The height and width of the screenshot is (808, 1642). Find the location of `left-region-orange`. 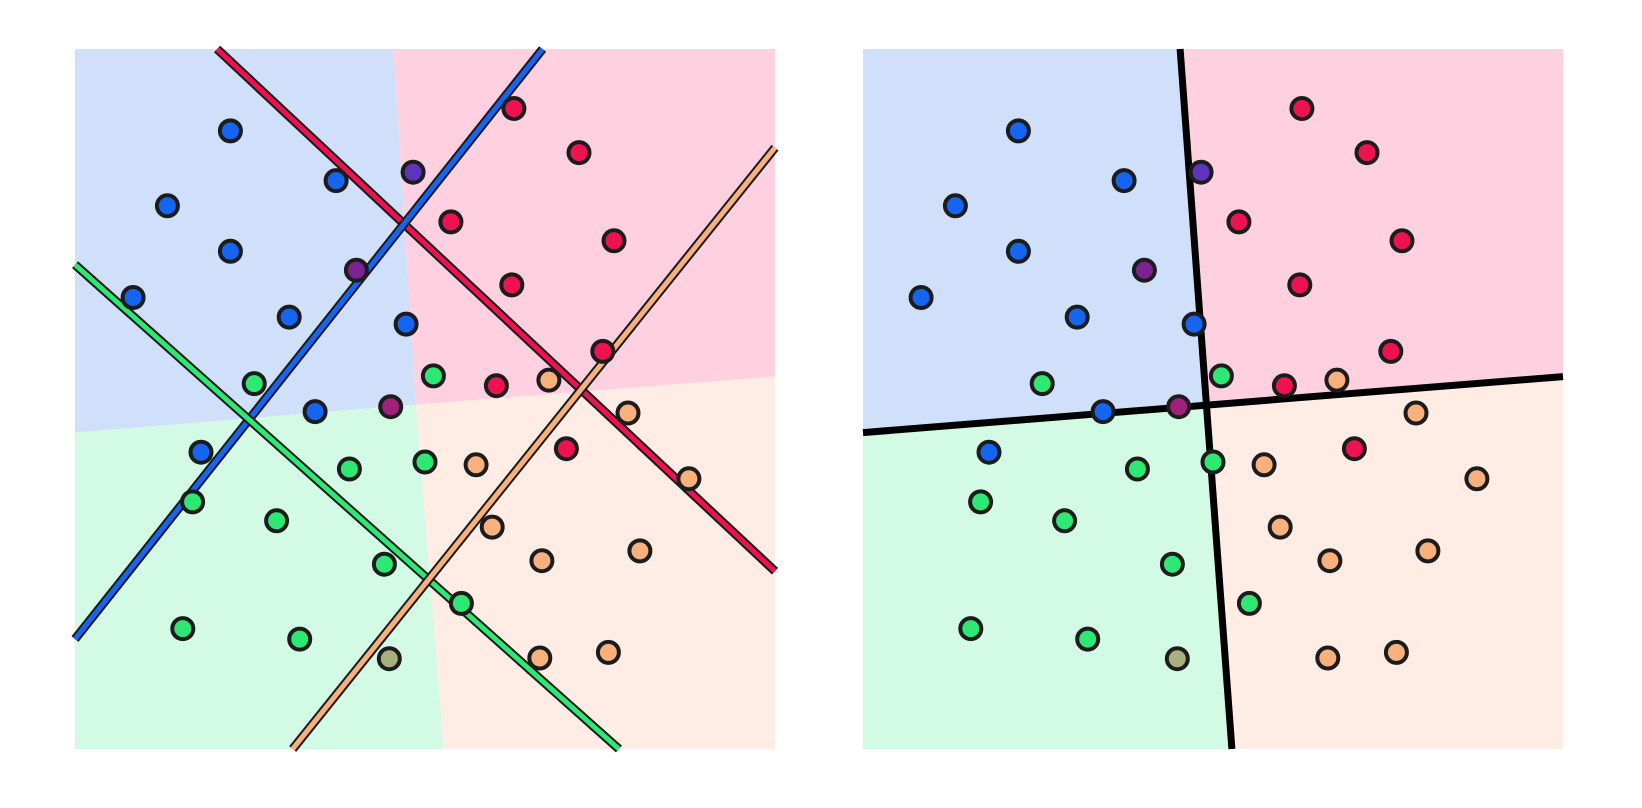

left-region-orange is located at coordinates (595, 562).